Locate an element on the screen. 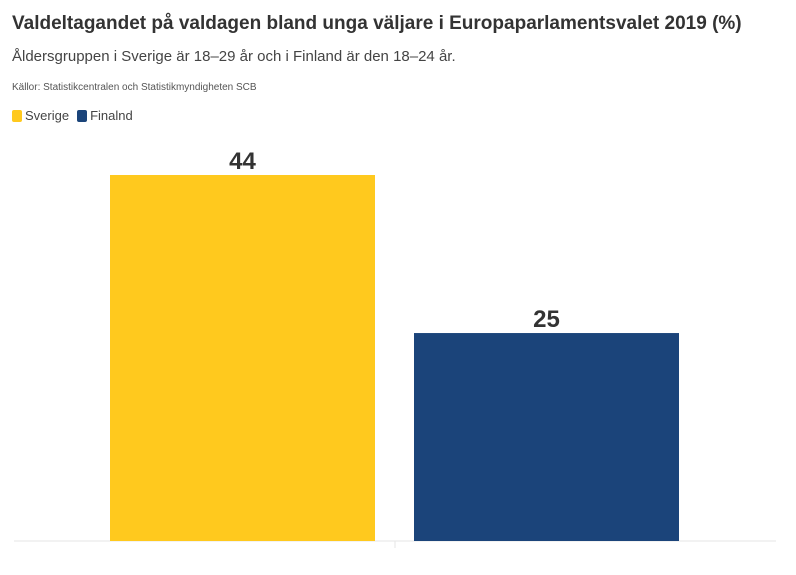 The height and width of the screenshot is (575, 796). legend-label-finland: Finalnd is located at coordinates (111, 115).